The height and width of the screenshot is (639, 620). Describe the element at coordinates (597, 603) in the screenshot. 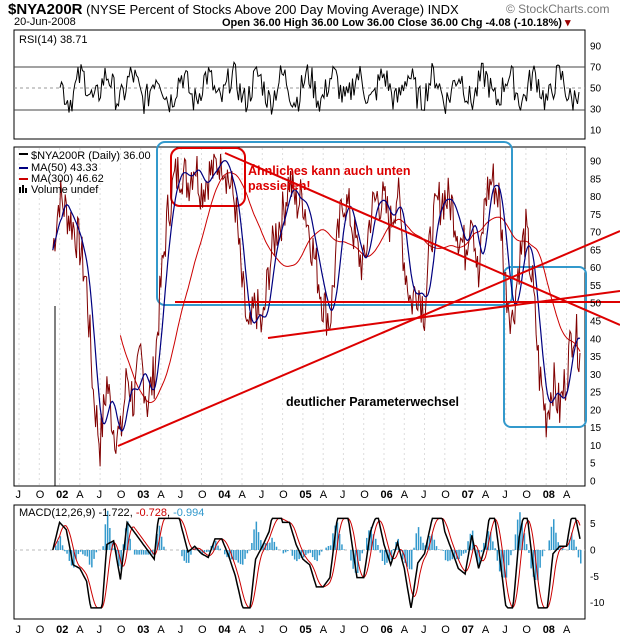

I see `macd-tick: -10` at that location.